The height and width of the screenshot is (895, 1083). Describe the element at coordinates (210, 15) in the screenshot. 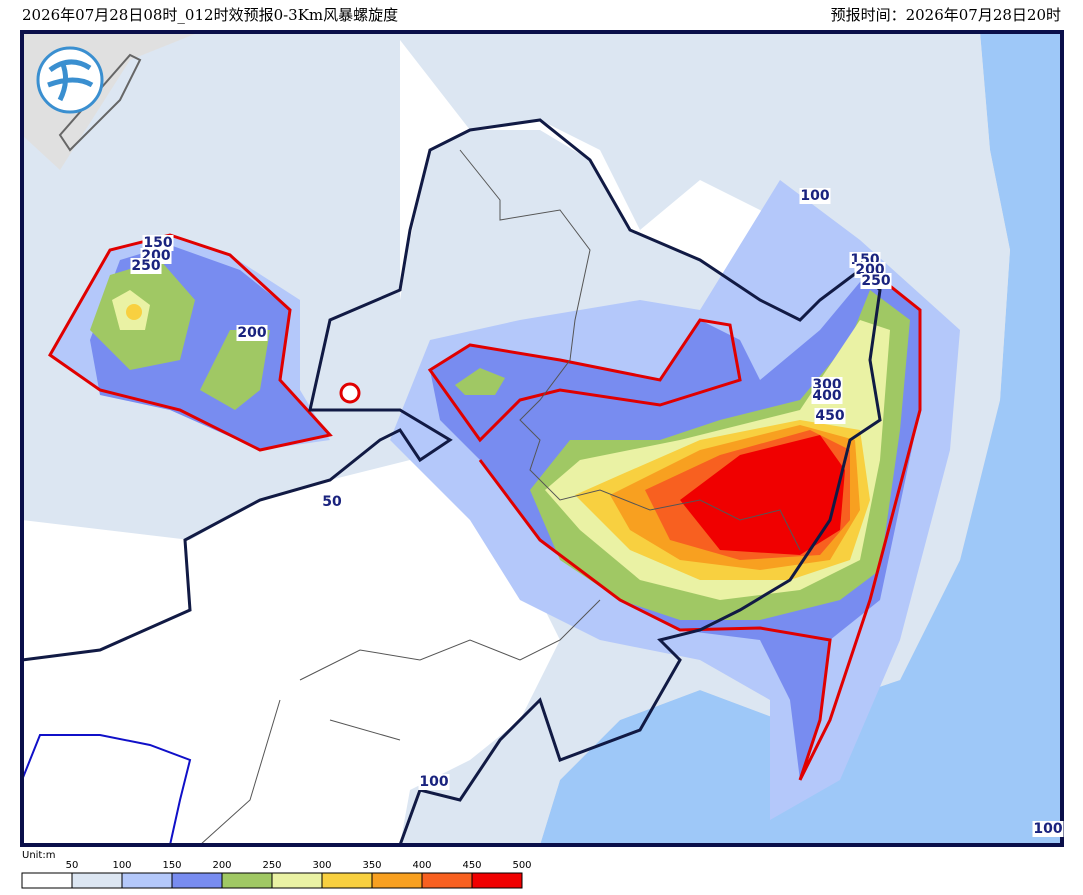

I see `map-title: 2026年07月28日08时_012时效预报0-3Km风暴螺旋度` at that location.